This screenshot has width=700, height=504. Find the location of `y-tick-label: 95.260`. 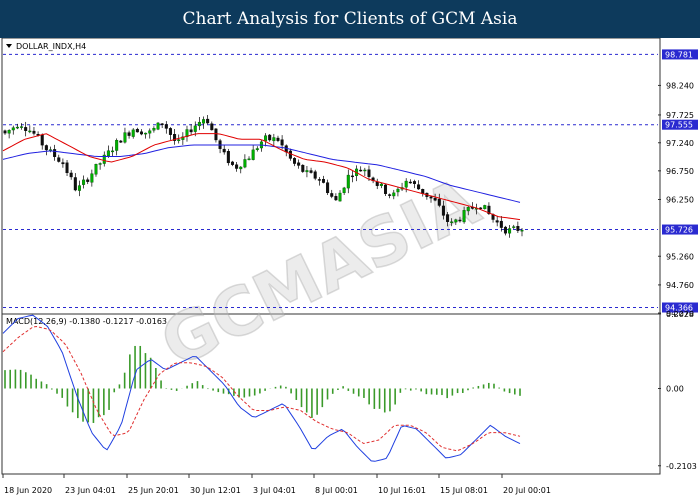

y-tick-label: 95.260 is located at coordinates (680, 256).